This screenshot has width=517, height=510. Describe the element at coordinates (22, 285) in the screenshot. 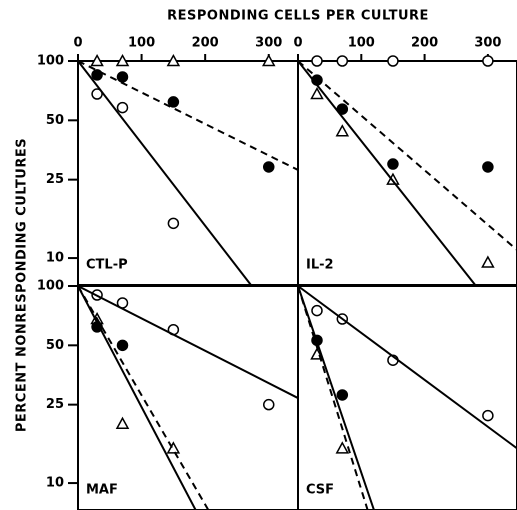

I see `y-axis-label: PERCENT NONRESPONDING CULTURES` at that location.